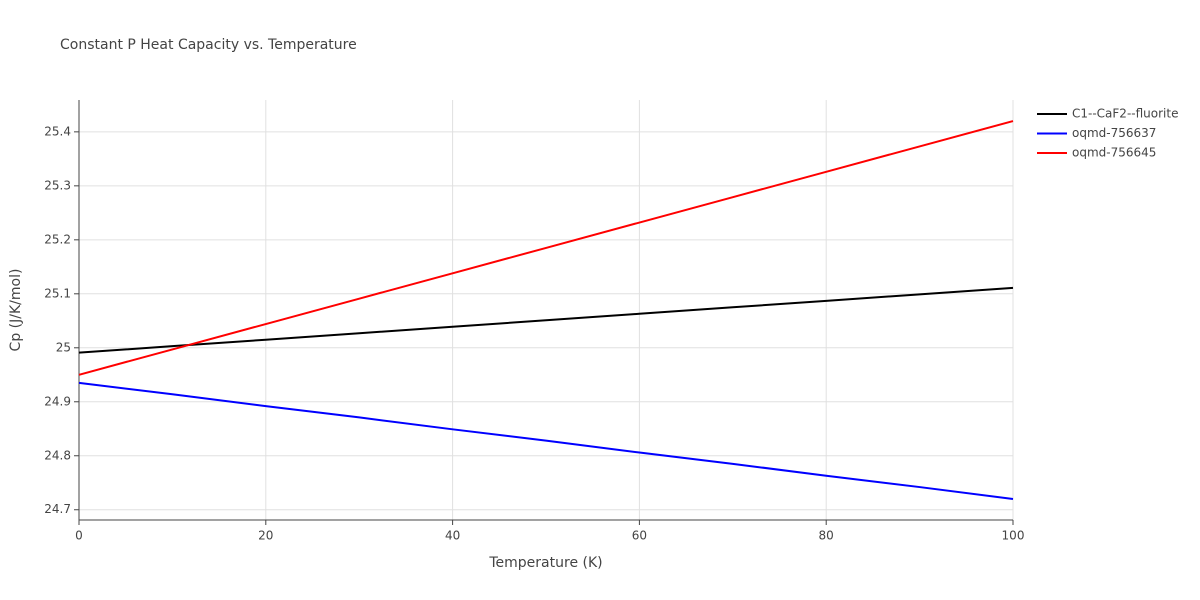  I want to click on y-tick-label: 25.2, so click(57, 239).